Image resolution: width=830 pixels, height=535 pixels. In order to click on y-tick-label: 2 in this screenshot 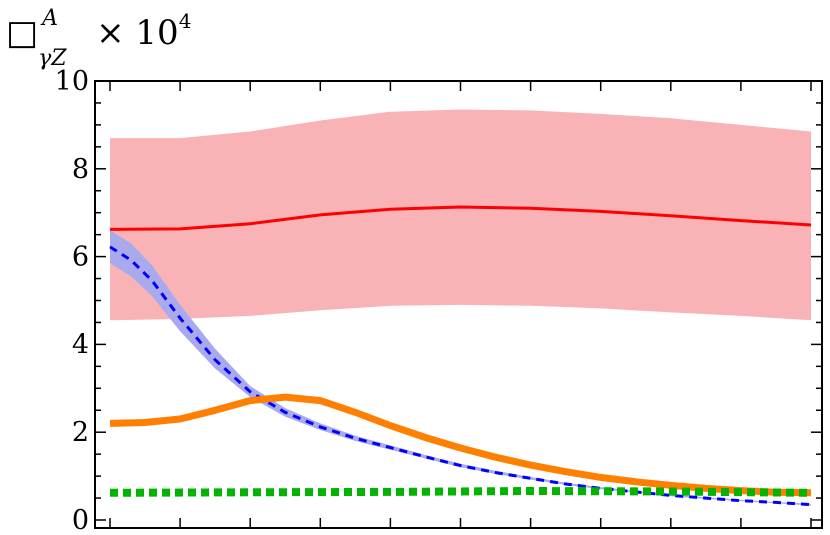, I will do `click(80, 432)`.